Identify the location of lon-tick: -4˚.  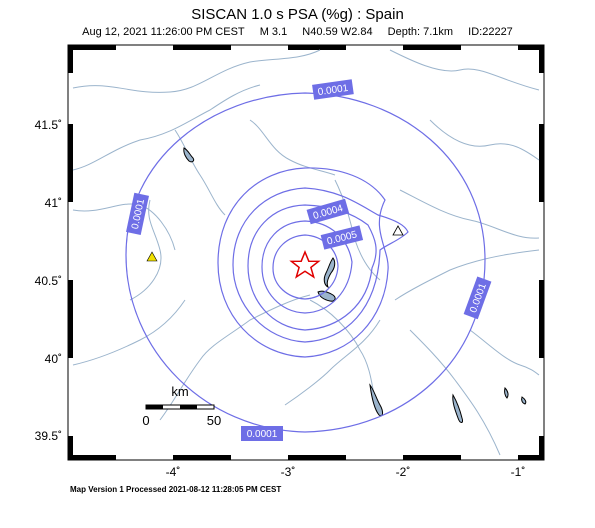
(173, 472).